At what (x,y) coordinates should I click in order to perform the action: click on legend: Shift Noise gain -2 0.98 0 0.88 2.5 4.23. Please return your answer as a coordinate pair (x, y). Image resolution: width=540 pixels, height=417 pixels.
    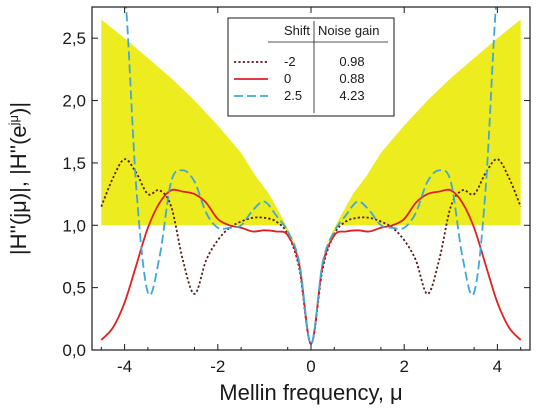
    Looking at the image, I should click on (311, 67).